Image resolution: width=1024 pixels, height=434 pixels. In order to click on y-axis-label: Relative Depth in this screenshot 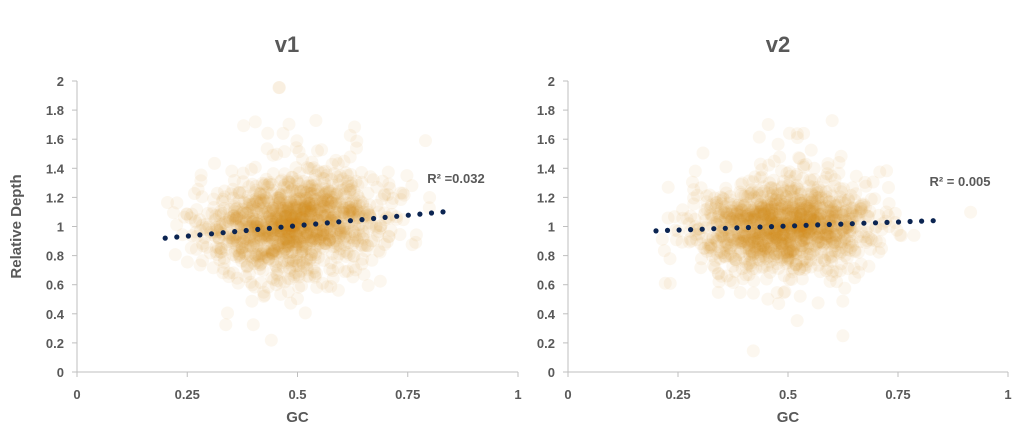, I will do `click(16, 226)`.